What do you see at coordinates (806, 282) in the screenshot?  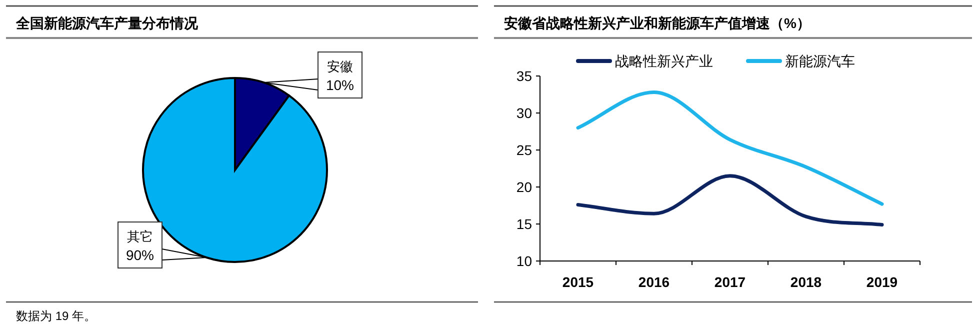 I see `x-tick-label: 2018` at bounding box center [806, 282].